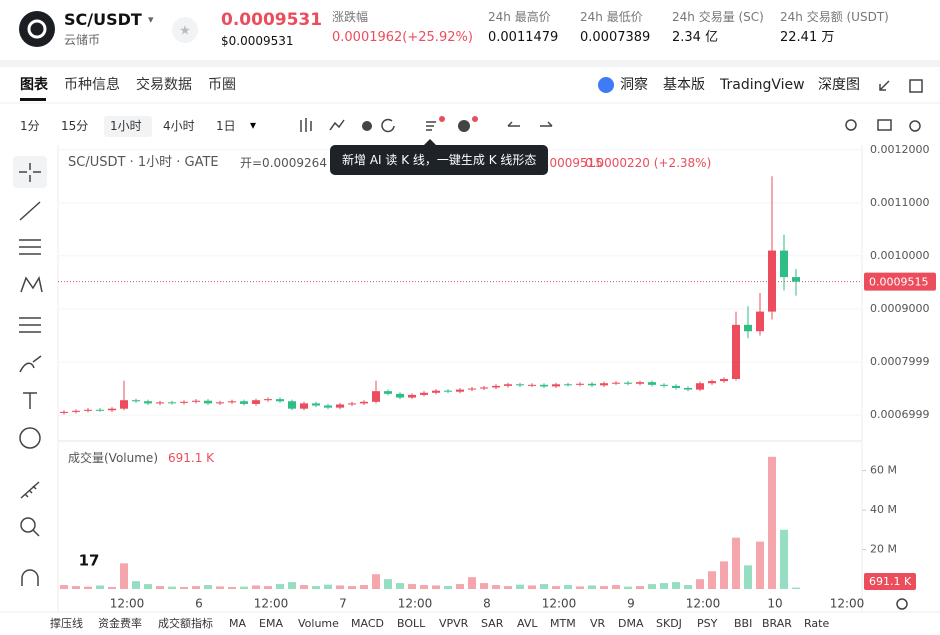 Image resolution: width=940 pixels, height=635 pixels. I want to click on y-tick-label: 0.0007999, so click(900, 361).